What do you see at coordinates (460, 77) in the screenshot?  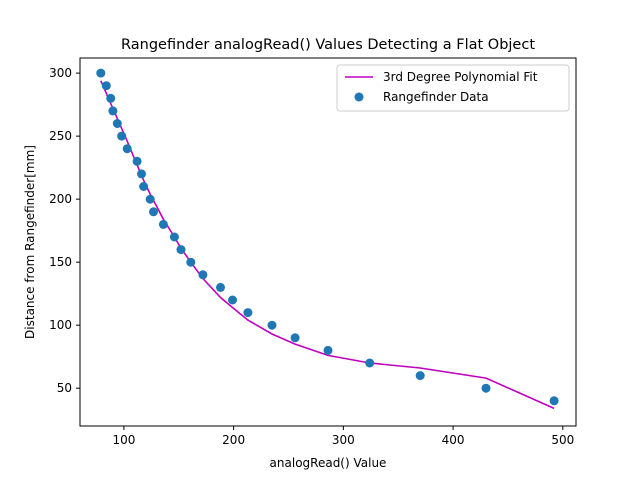 I see `legend-label-fit: 3rd Degree Polynomial Fit` at bounding box center [460, 77].